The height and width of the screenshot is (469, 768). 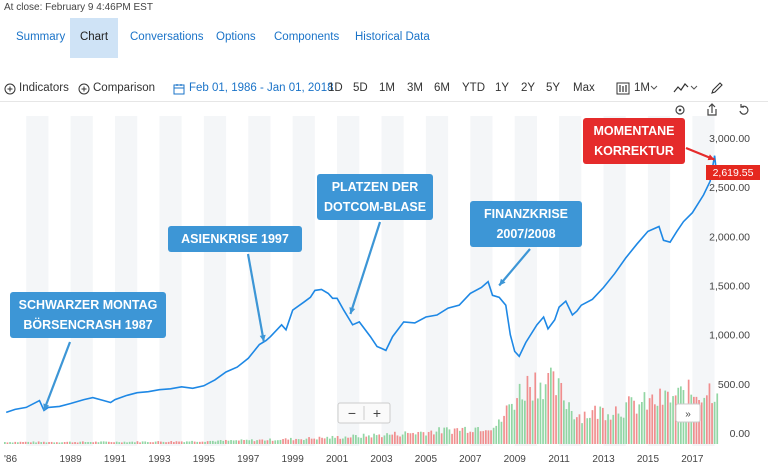 I want to click on x-tick-label: 2007, so click(x=470, y=459).